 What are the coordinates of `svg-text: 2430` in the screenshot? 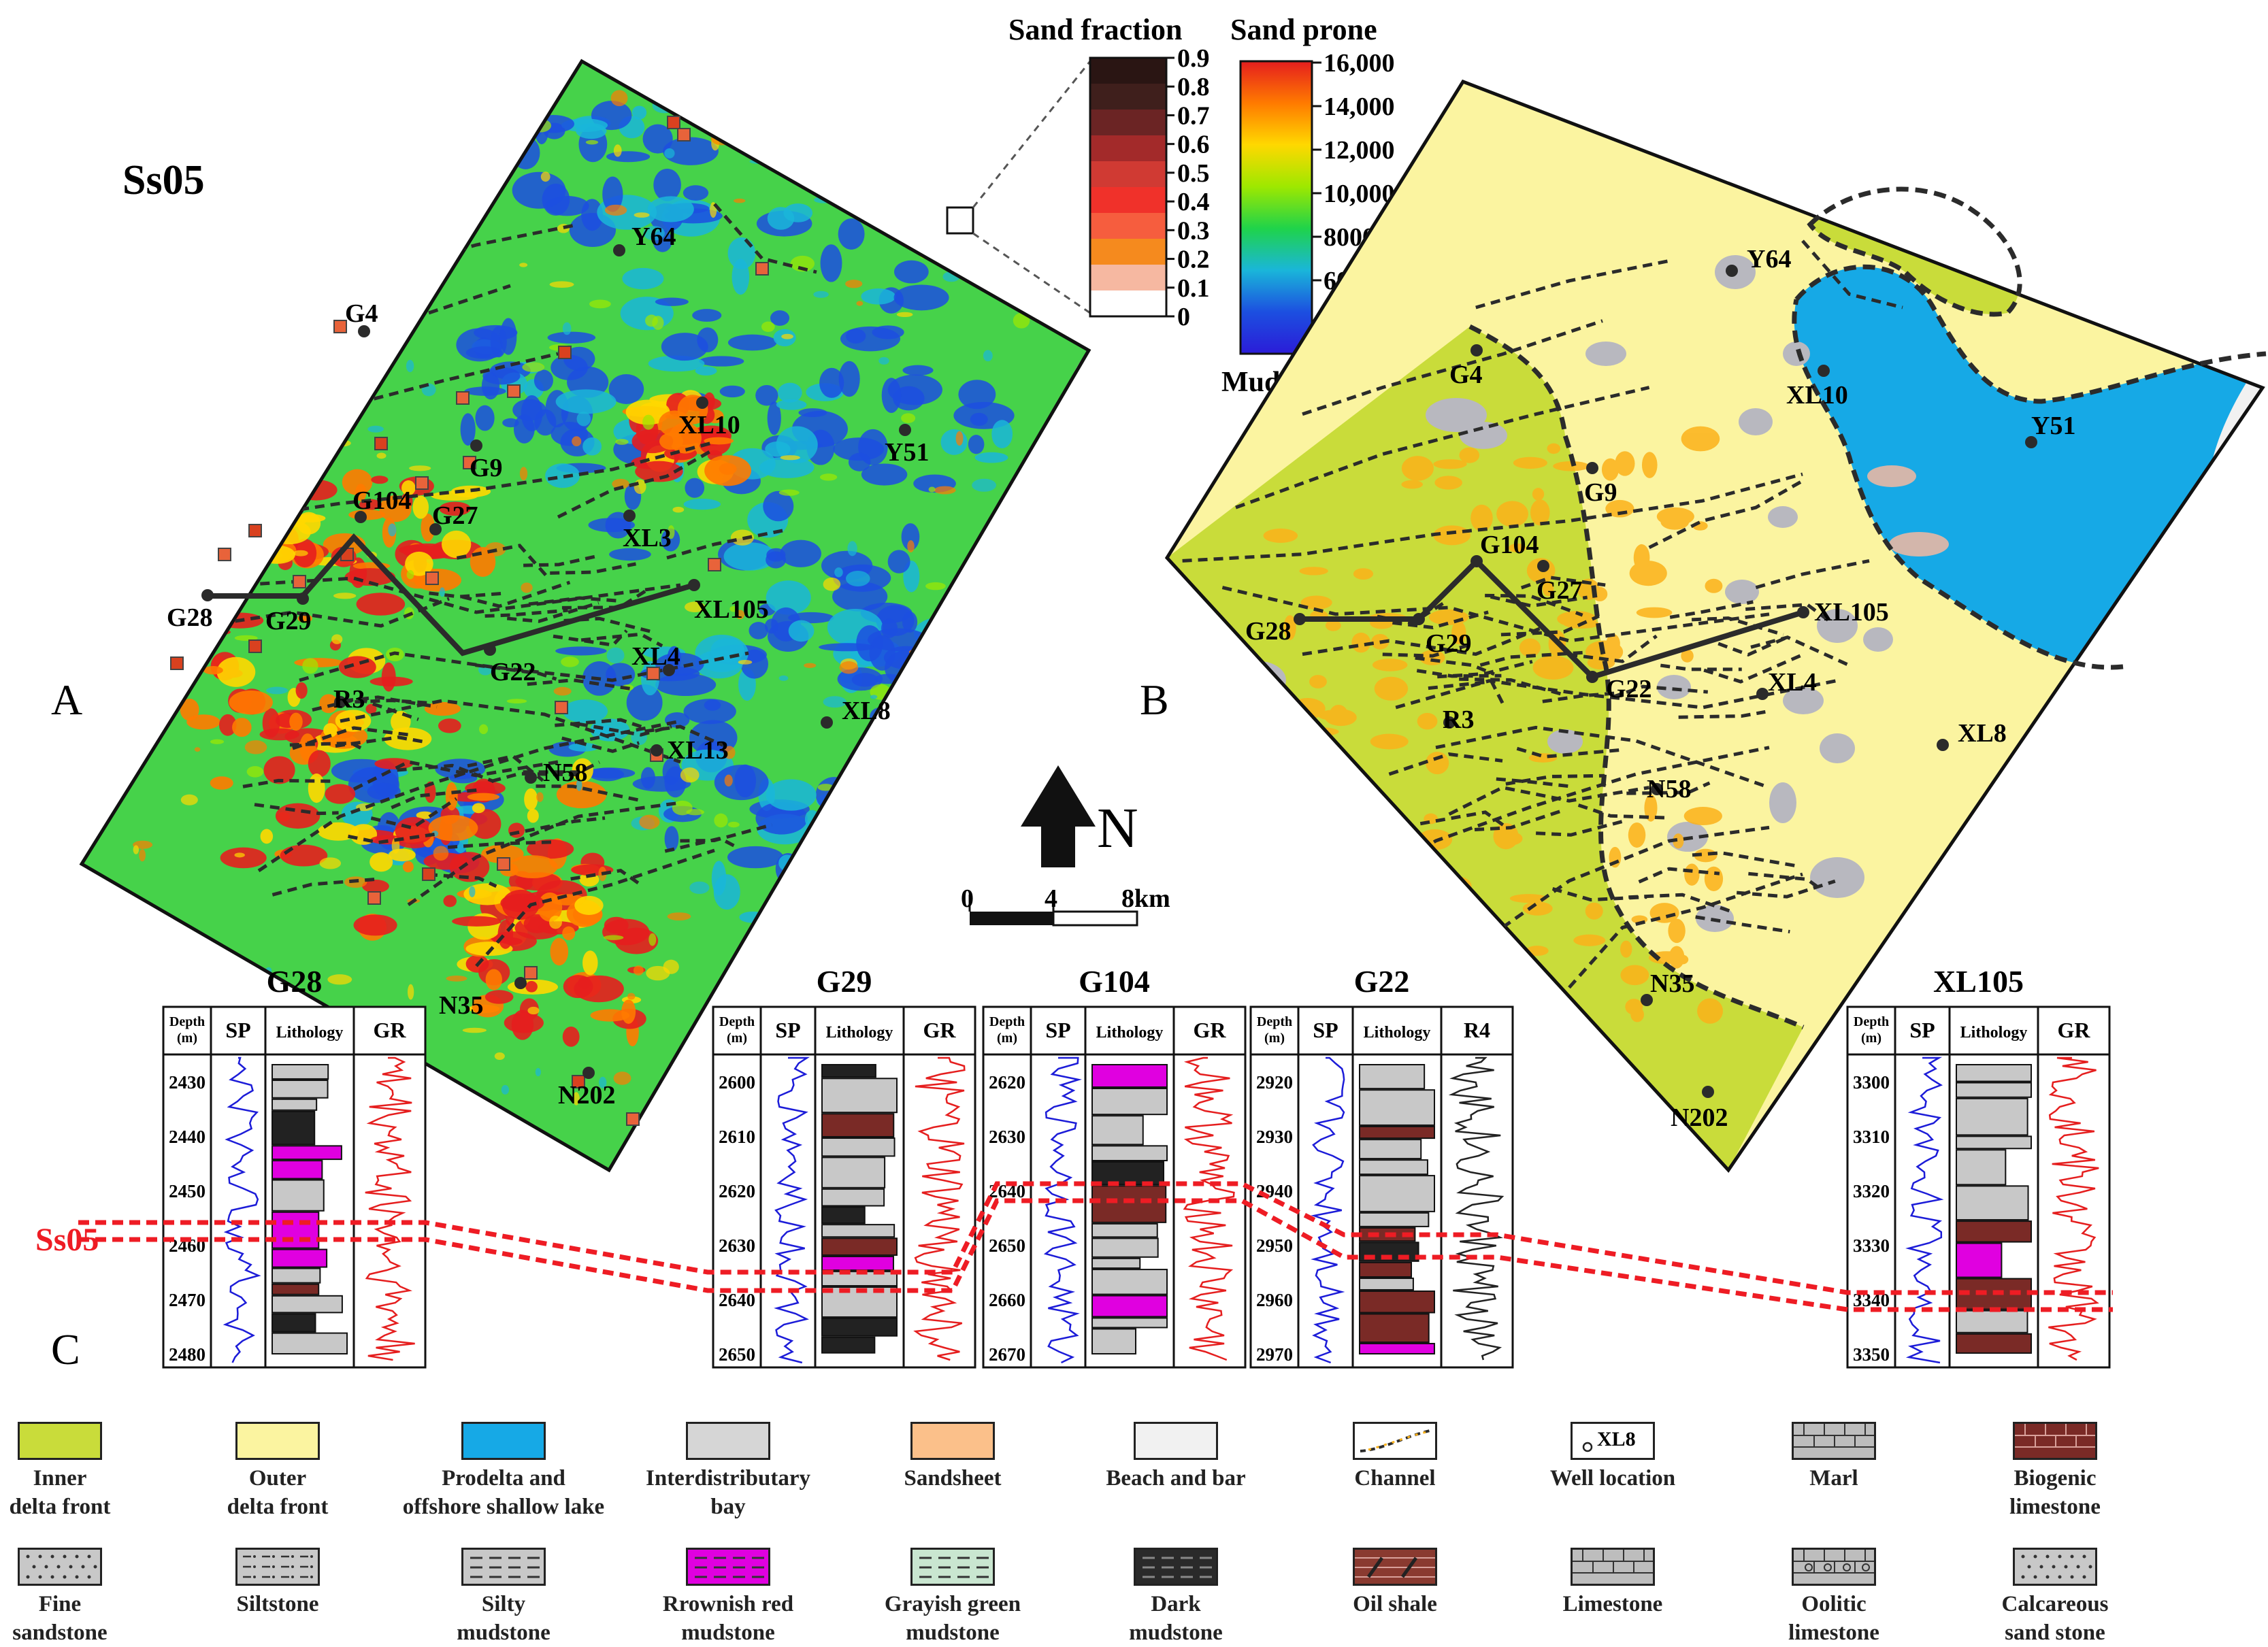 It's located at (187, 1082).